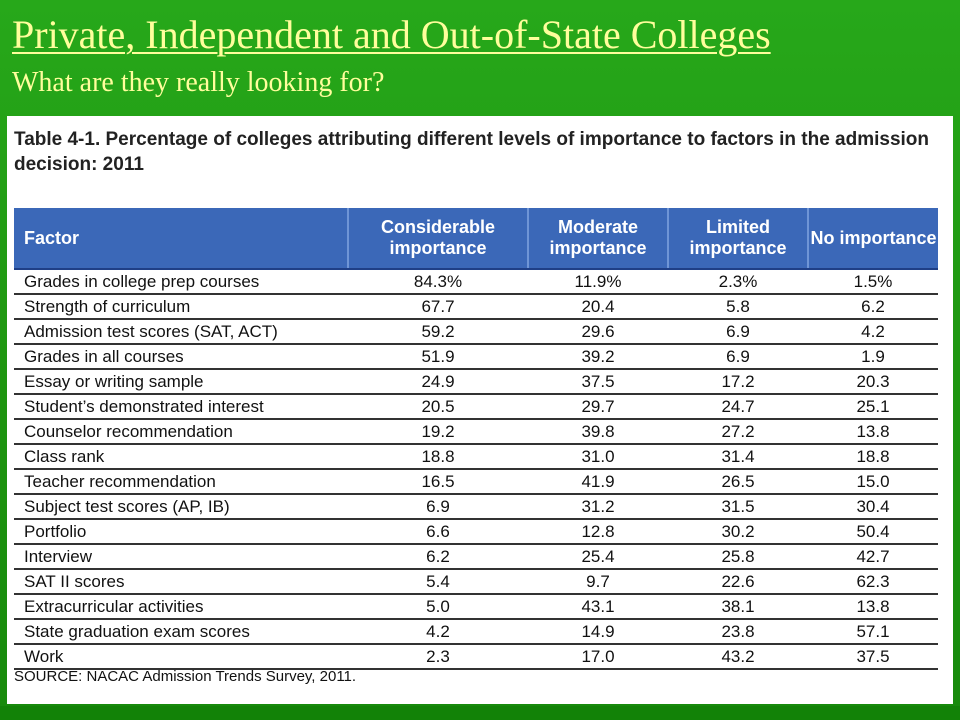 Image resolution: width=960 pixels, height=720 pixels. Describe the element at coordinates (438, 432) in the screenshot. I see `considerable-cell: 19.2` at that location.